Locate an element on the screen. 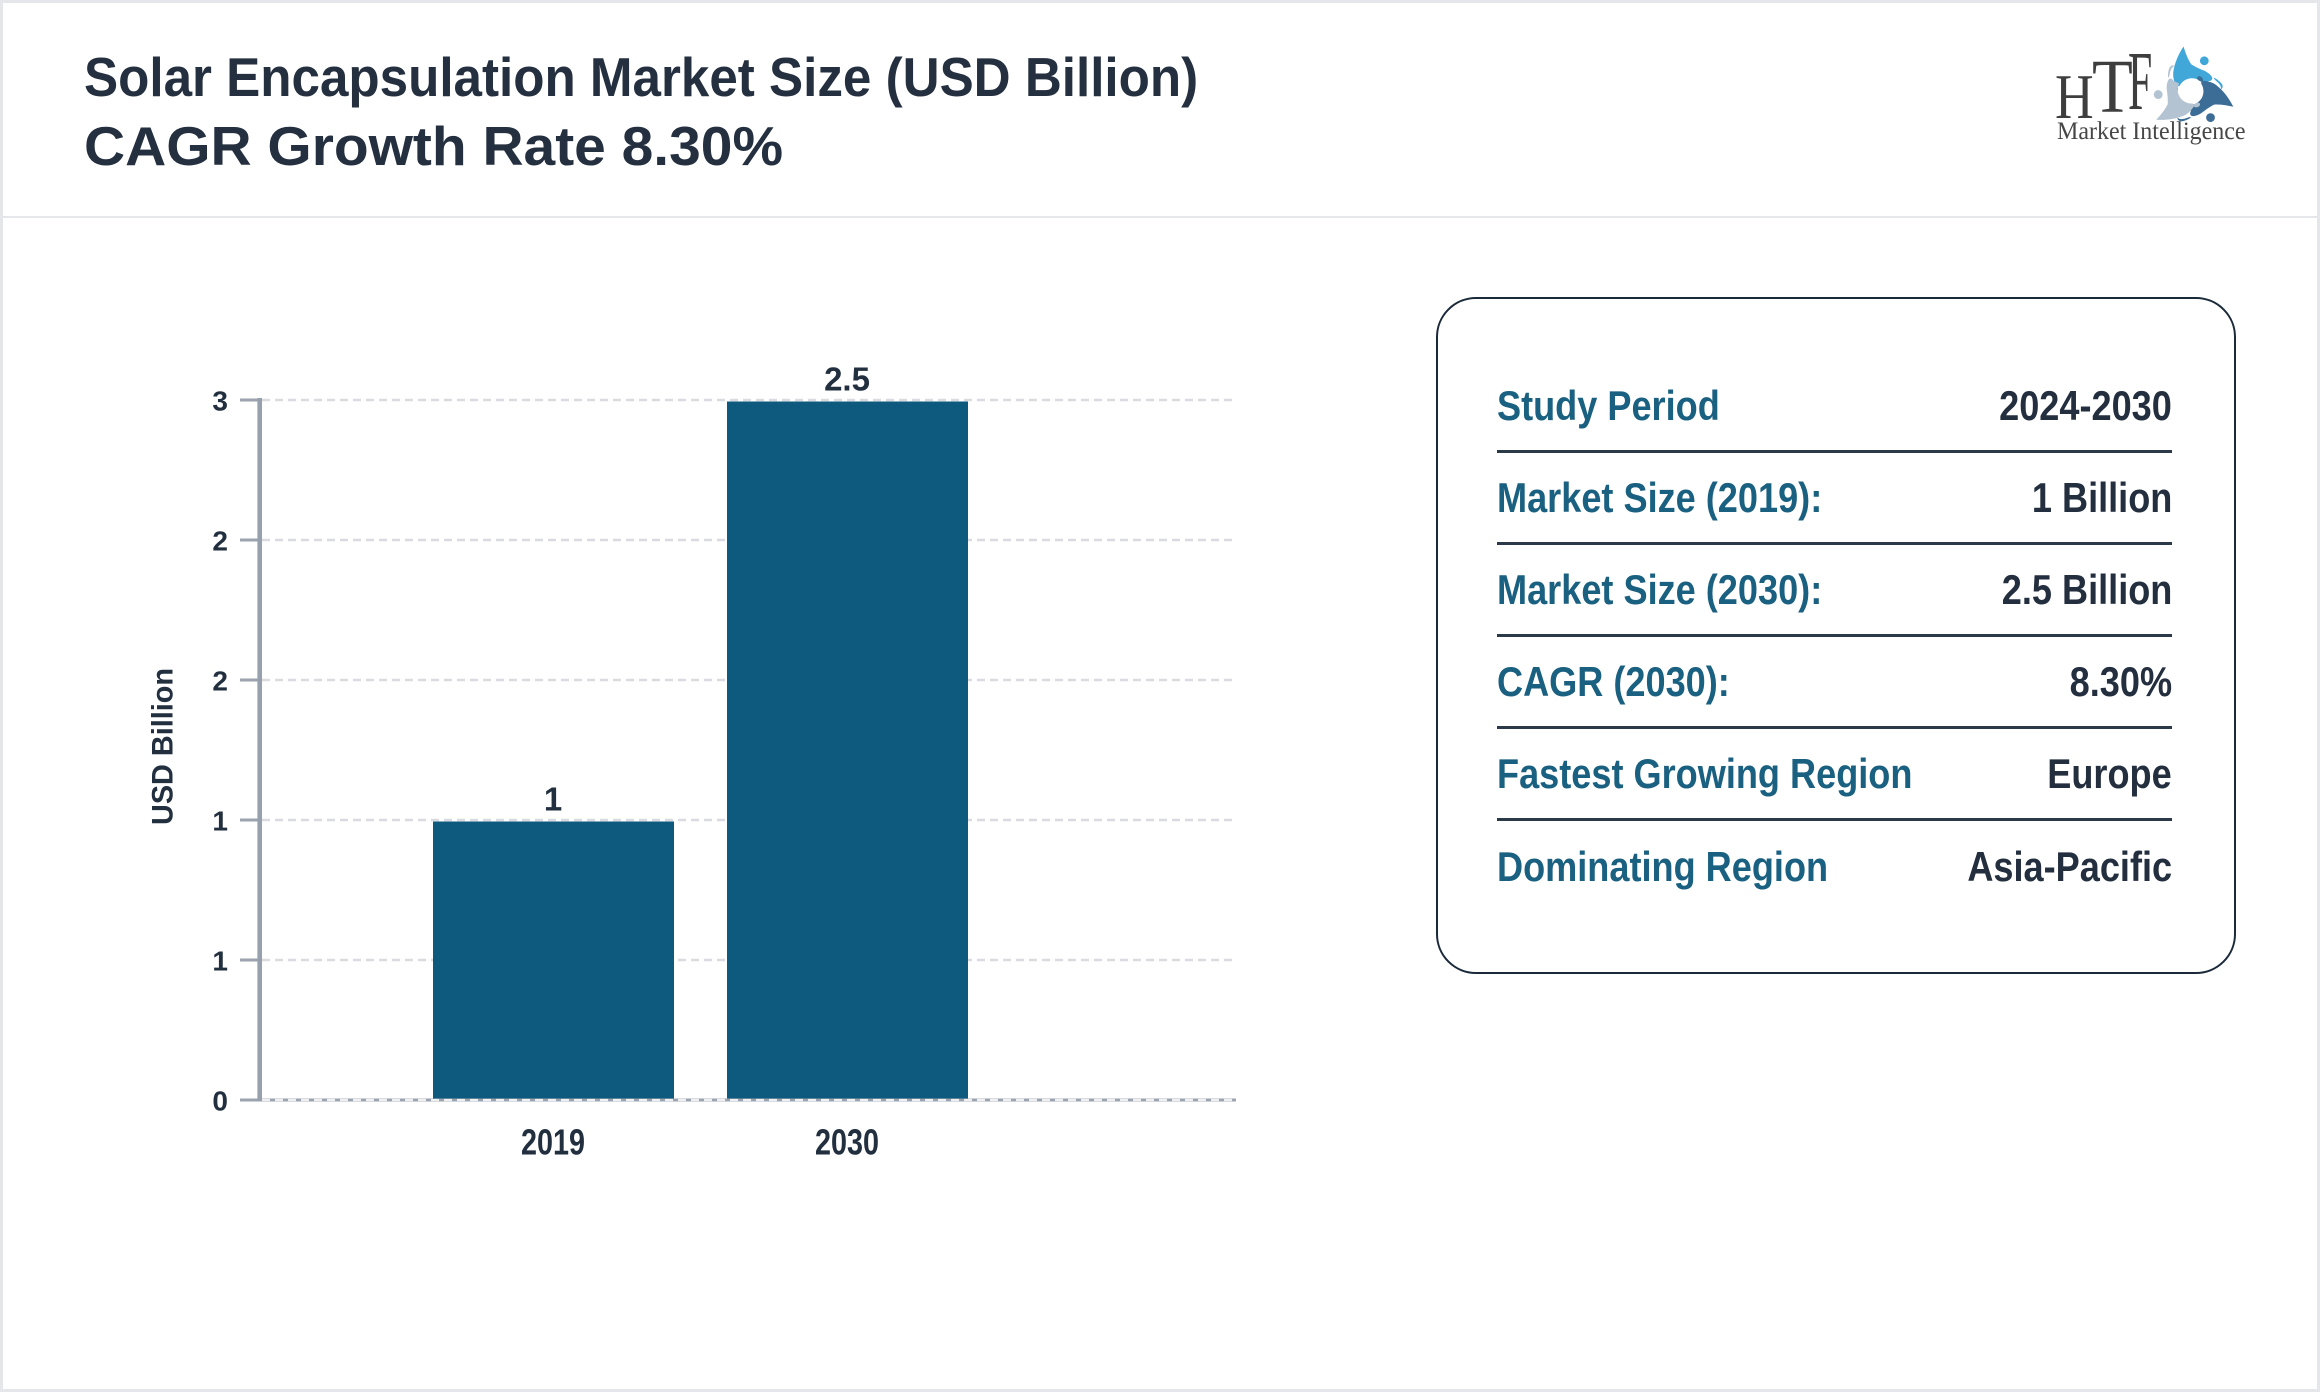 The height and width of the screenshot is (1392, 2320). svg-text: 2.5 is located at coordinates (847, 378).